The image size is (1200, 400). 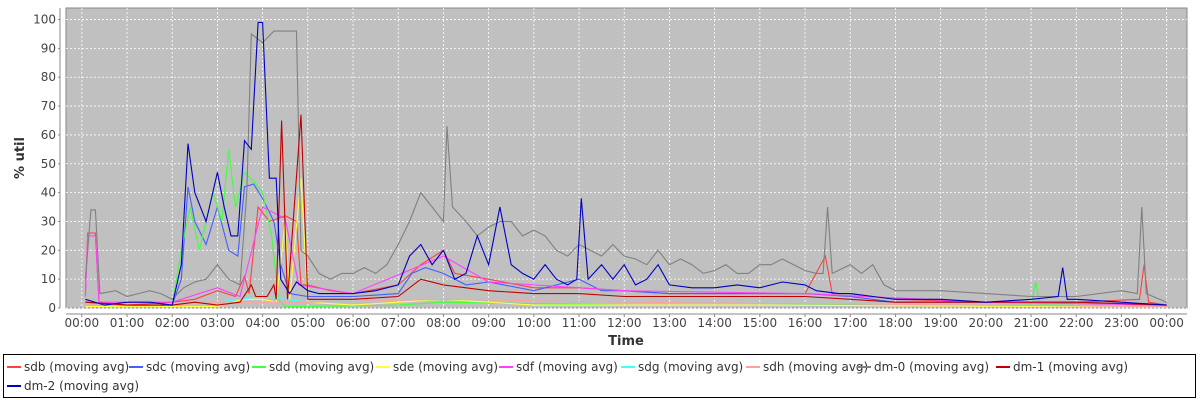 What do you see at coordinates (1121, 323) in the screenshot?
I see `x-tick-label: 23:00` at bounding box center [1121, 323].